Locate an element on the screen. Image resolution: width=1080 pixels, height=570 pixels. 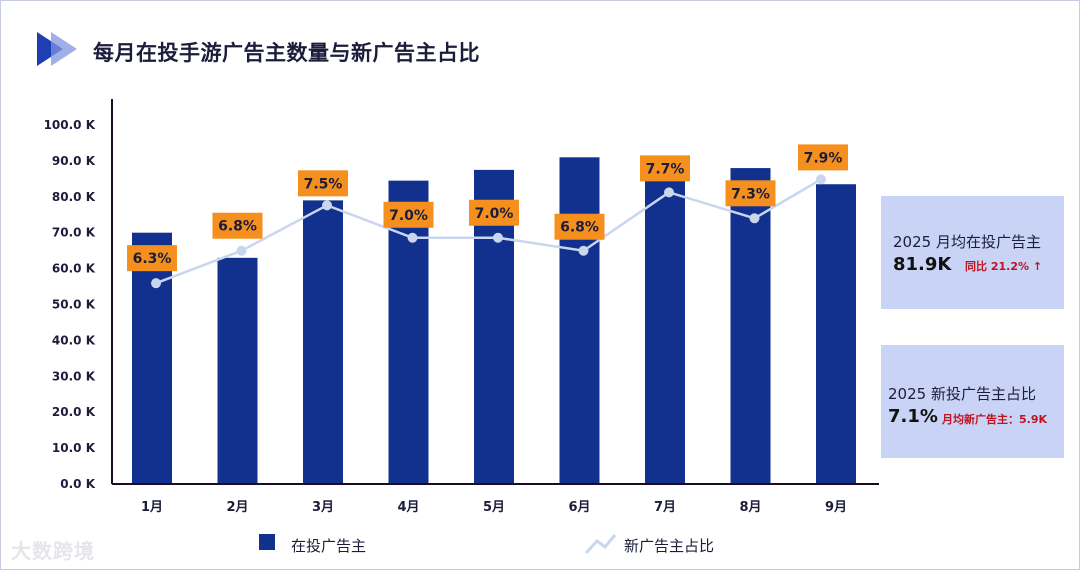
data-label: 7.5% is located at coordinates (323, 183).